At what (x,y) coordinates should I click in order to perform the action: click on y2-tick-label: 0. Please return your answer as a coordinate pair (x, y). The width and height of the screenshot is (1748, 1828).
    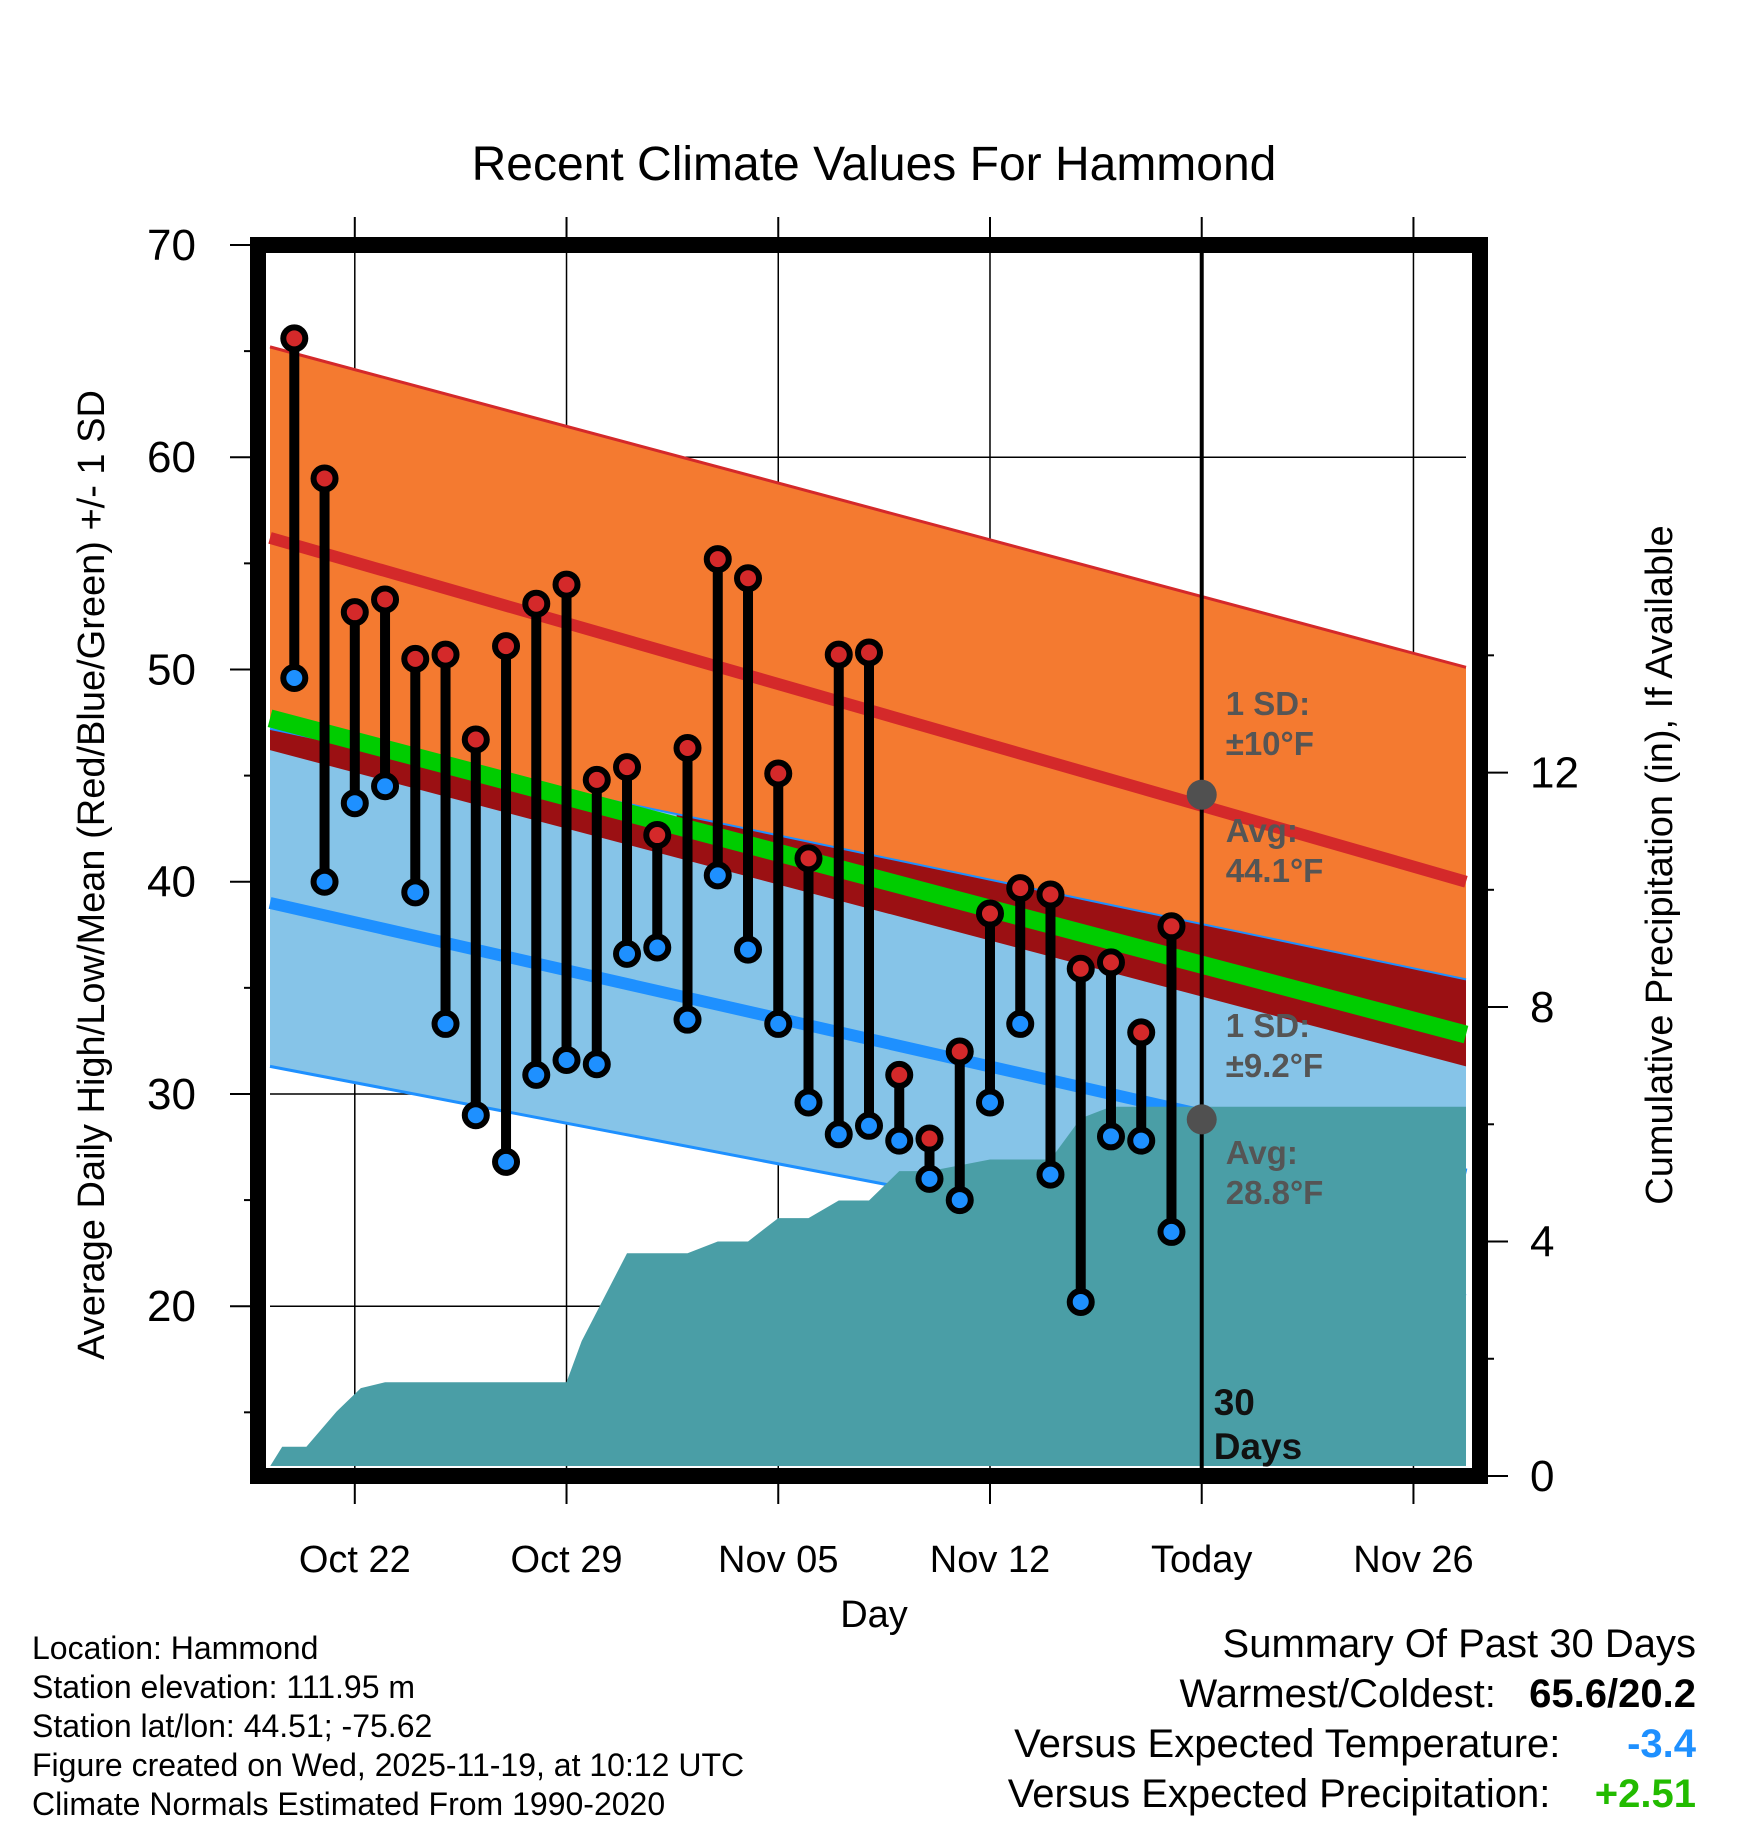
    Looking at the image, I should click on (1542, 1476).